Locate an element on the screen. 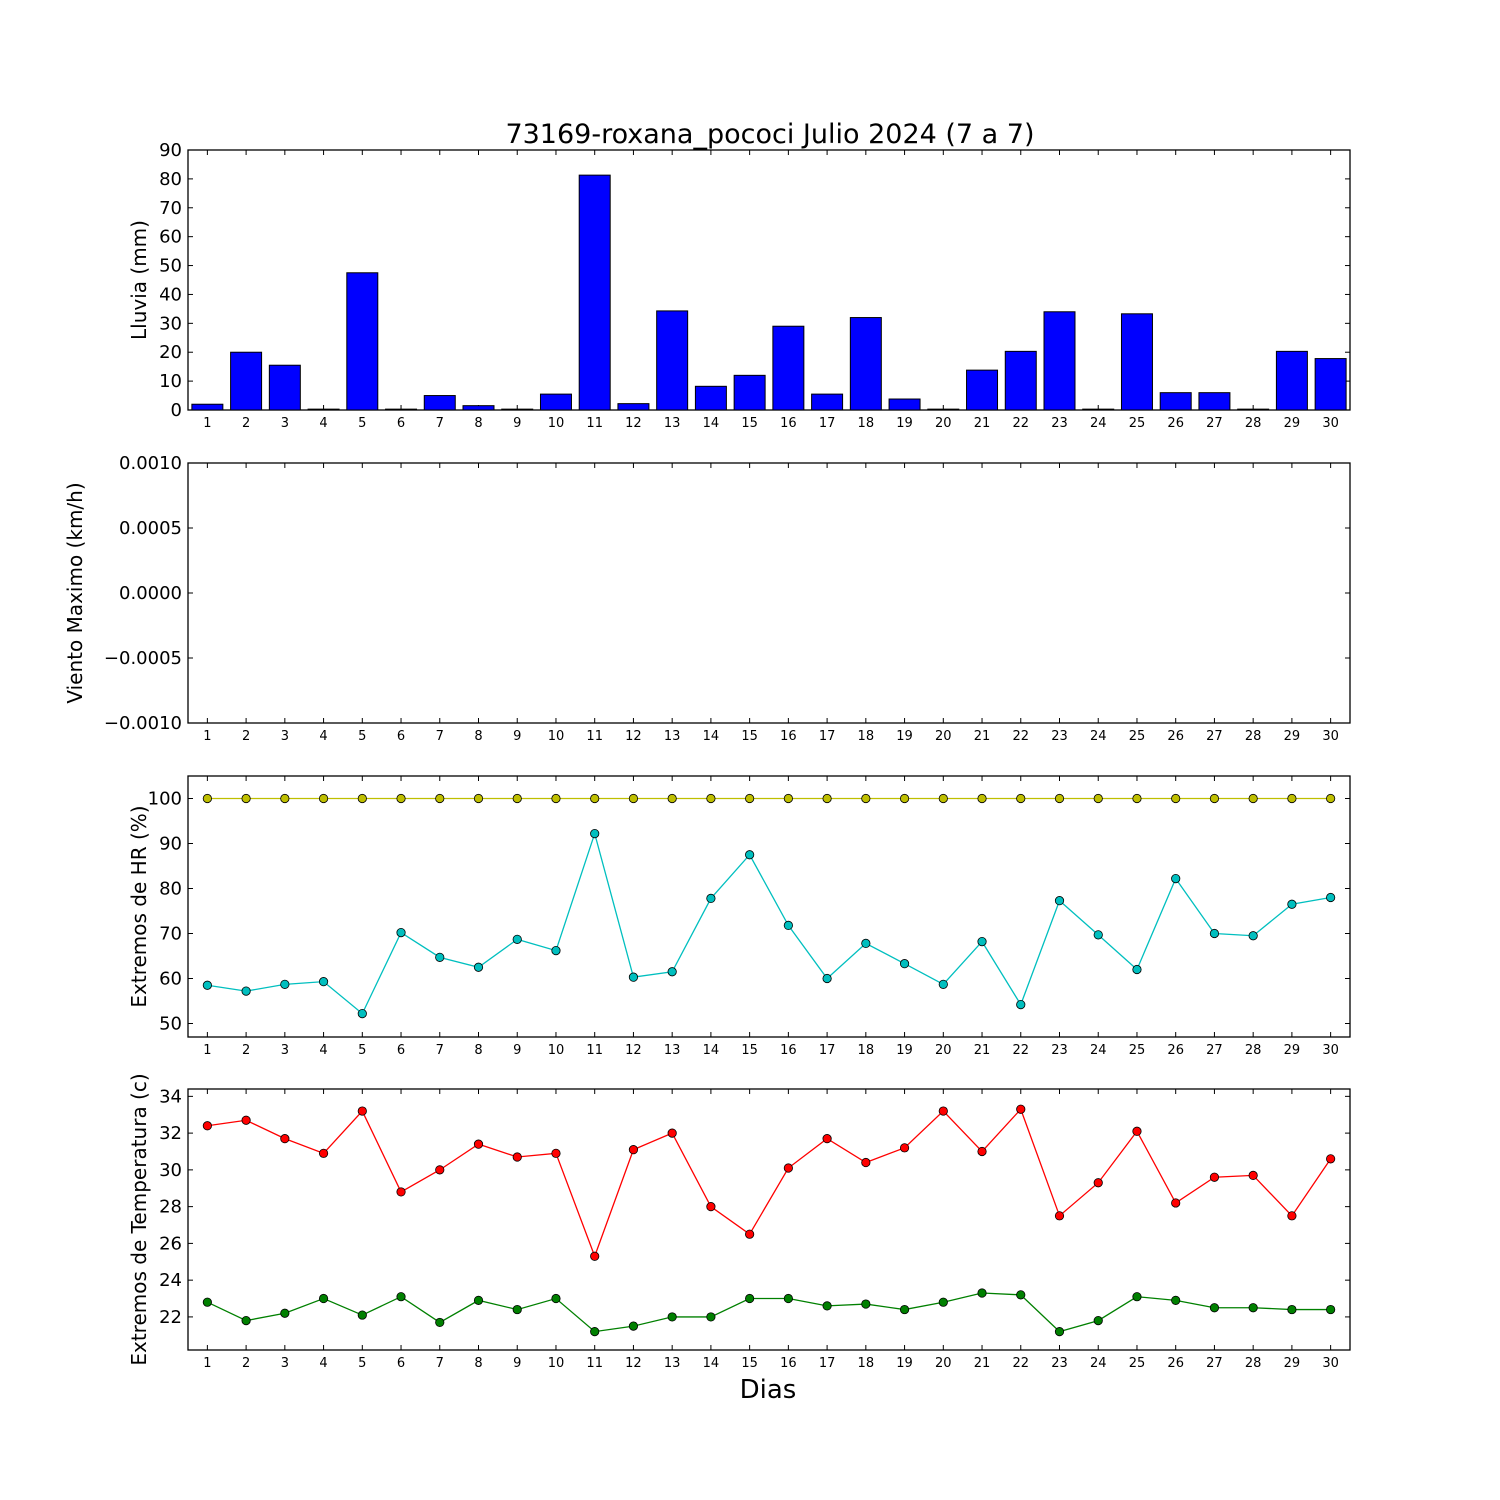 The image size is (1500, 1500). rain-xtick-label: 16 is located at coordinates (788, 423).